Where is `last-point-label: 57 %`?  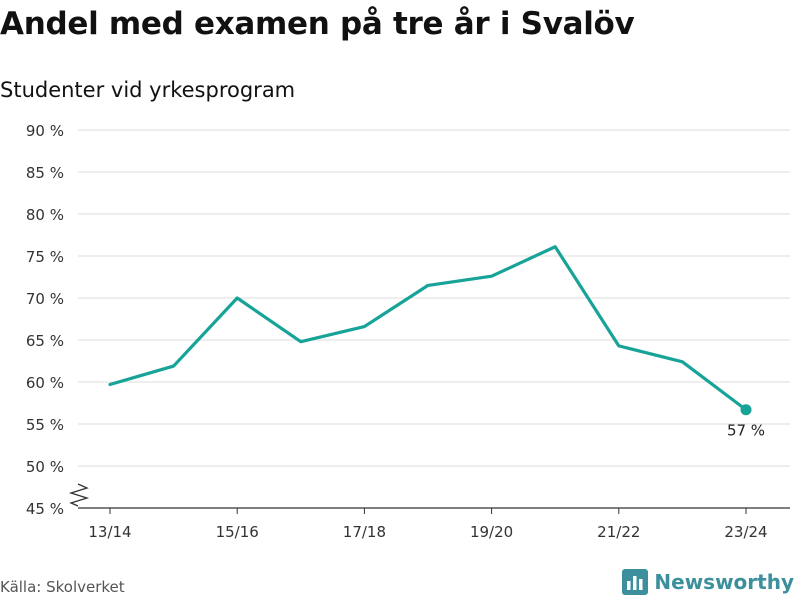 last-point-label: 57 % is located at coordinates (746, 431).